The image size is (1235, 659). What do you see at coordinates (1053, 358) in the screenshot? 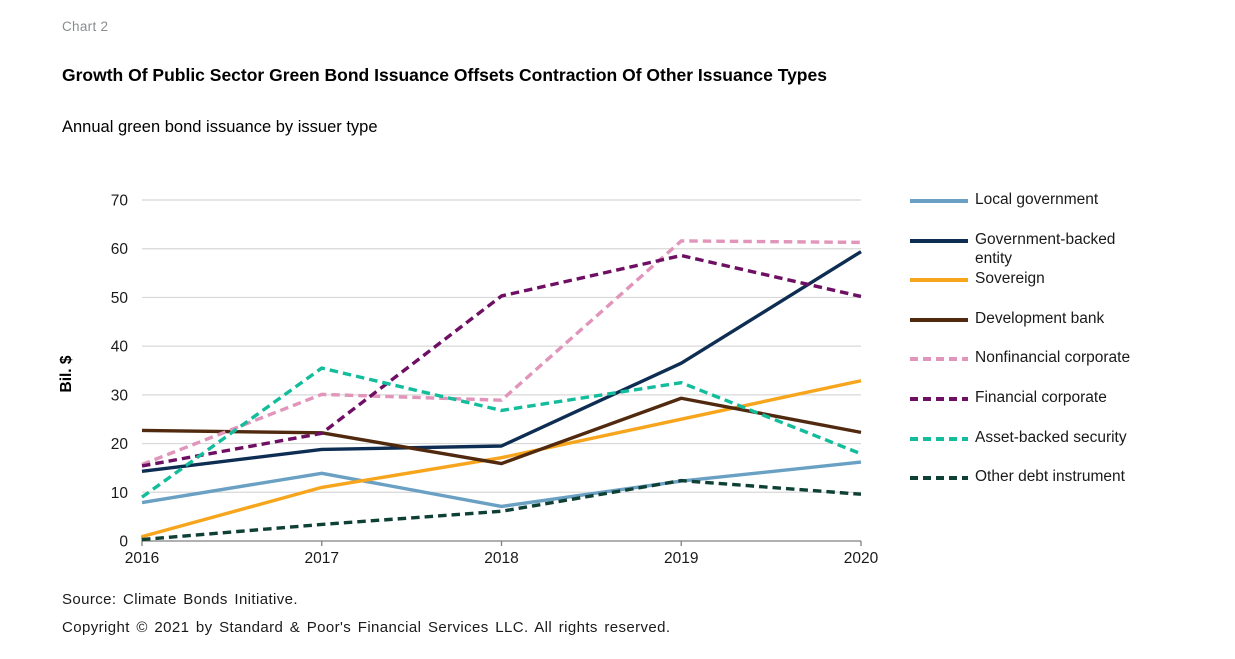
I see `legend-label: Nonfinancial corporate` at bounding box center [1053, 358].